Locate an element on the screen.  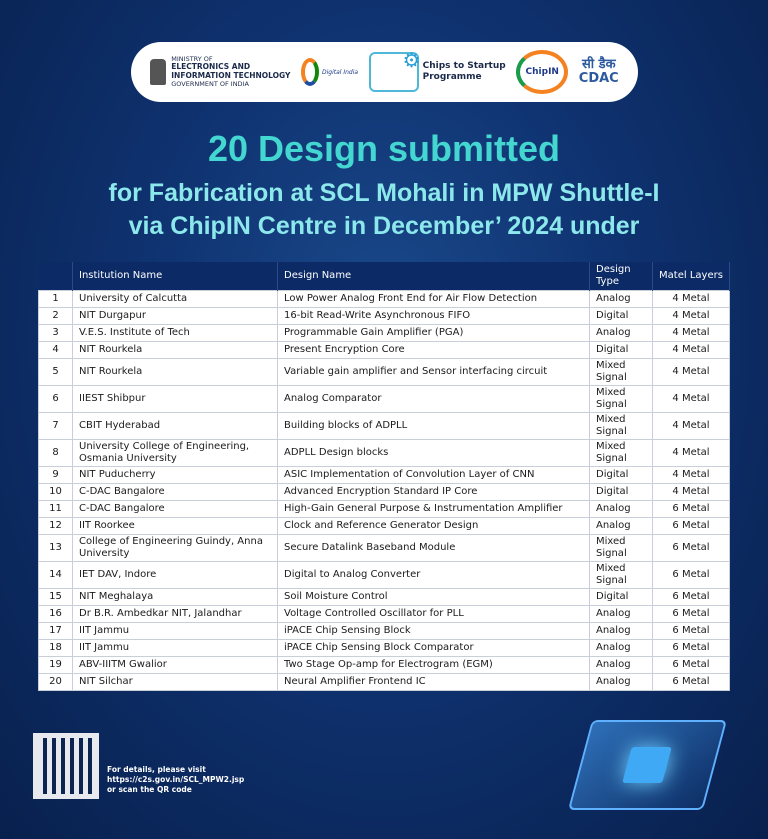
design-cell: iPACE Chip Sensing Block is located at coordinates (433, 631).